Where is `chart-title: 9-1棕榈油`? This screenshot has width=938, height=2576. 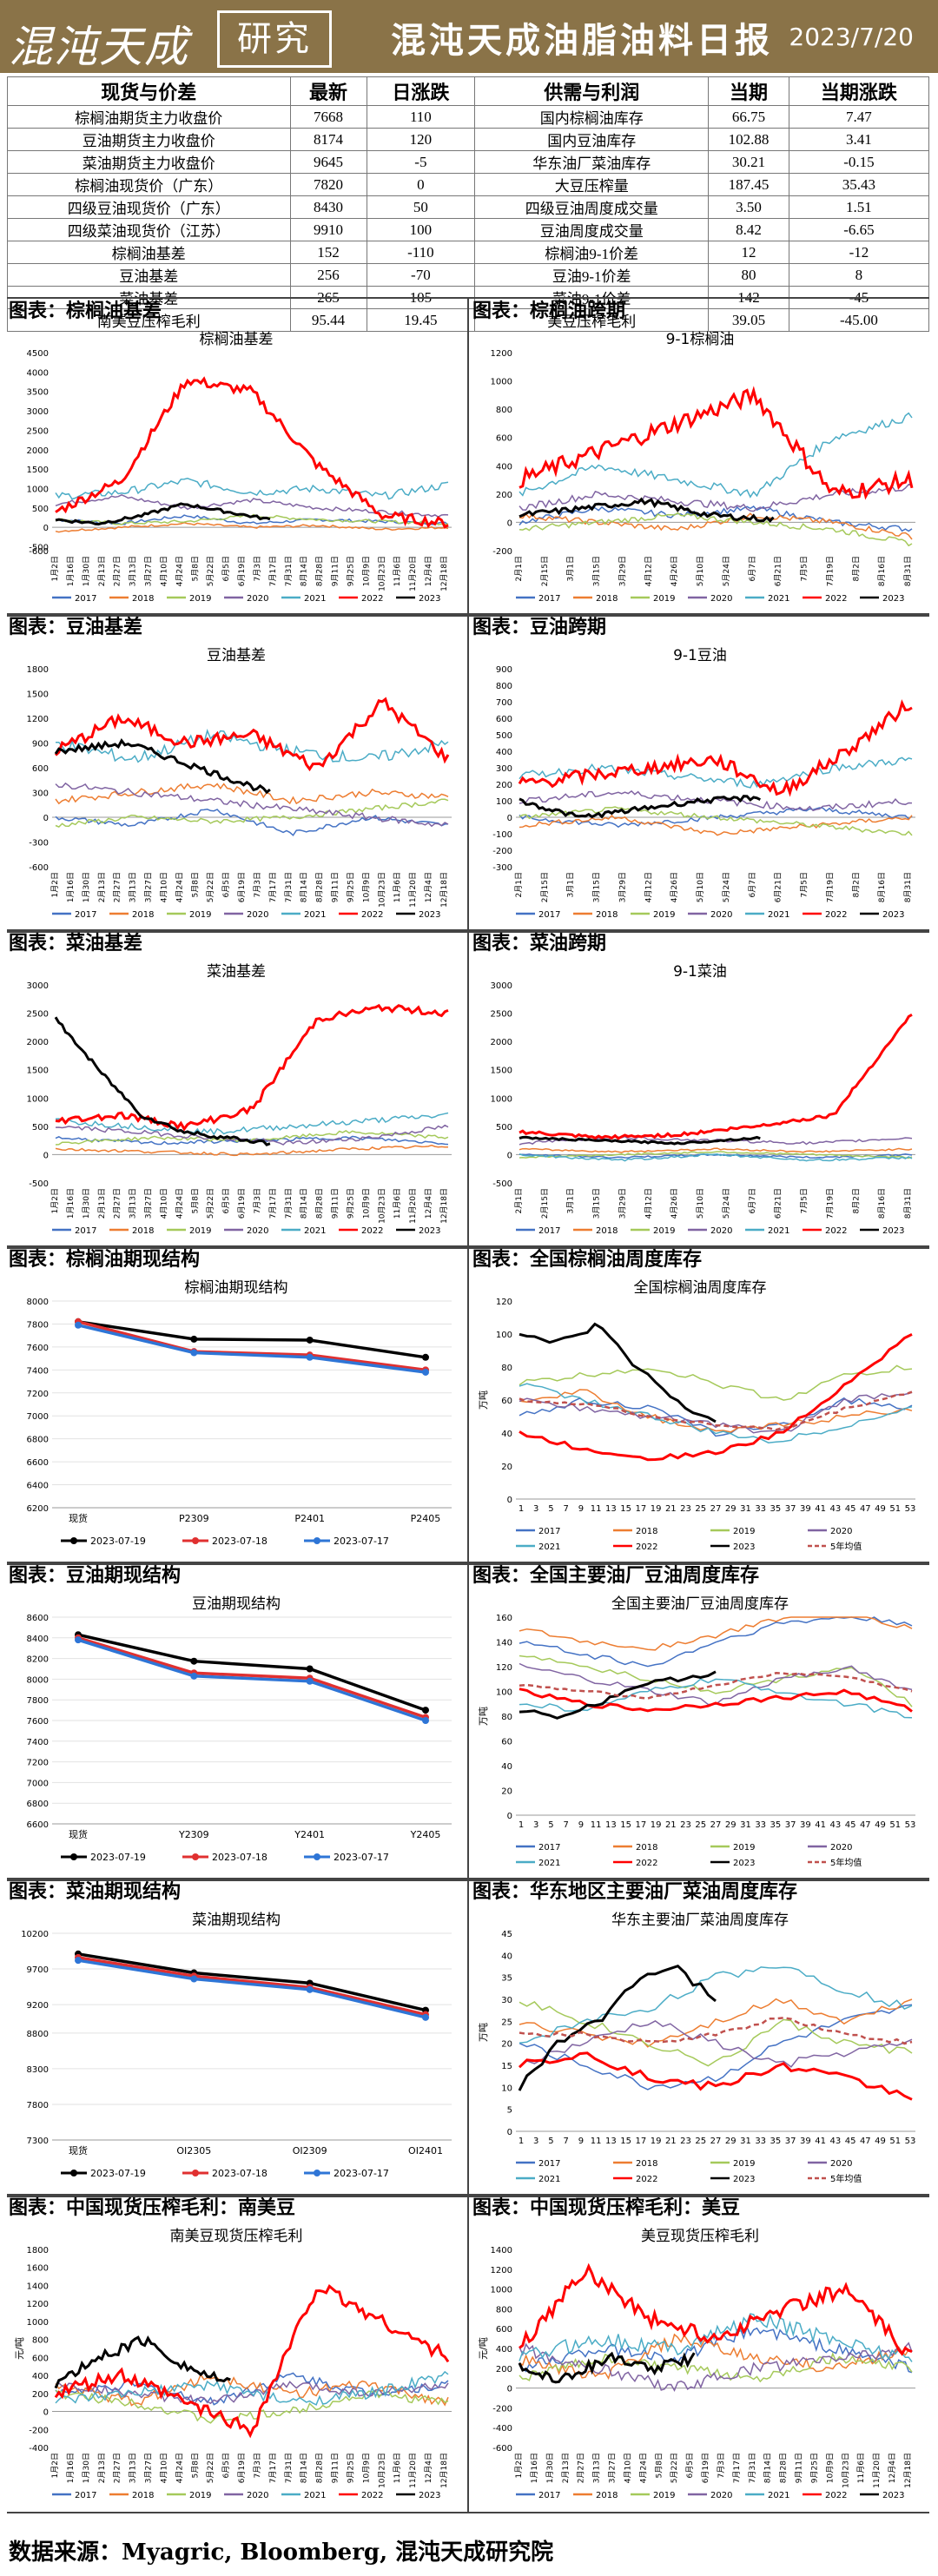
chart-title: 9-1棕榈油 is located at coordinates (700, 339).